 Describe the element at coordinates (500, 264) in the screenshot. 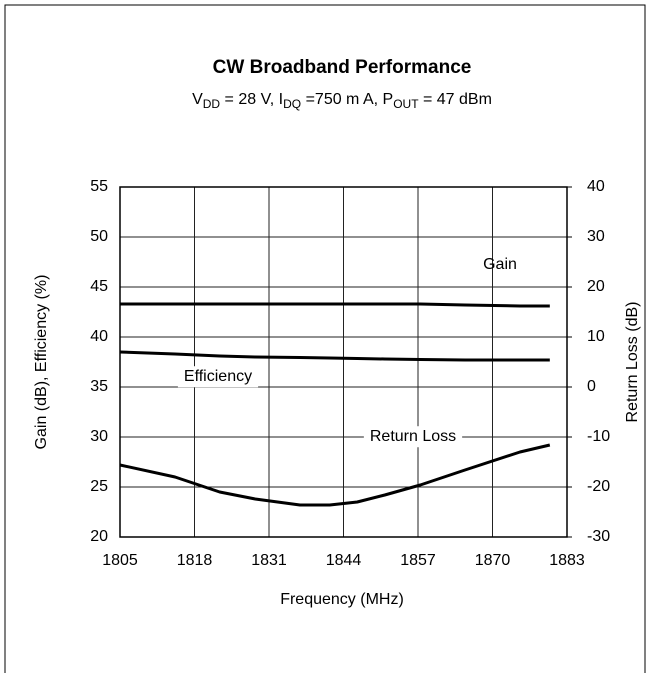

I see `series-label: Gain` at that location.